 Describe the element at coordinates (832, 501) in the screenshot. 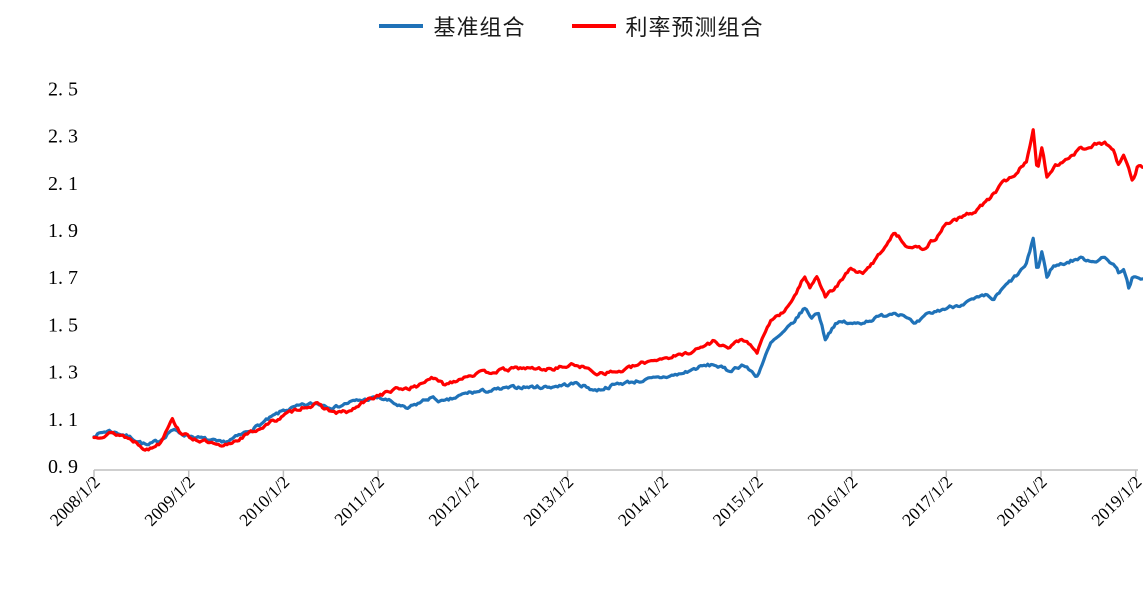

I see `x-tick-label: 2016/1/2` at that location.